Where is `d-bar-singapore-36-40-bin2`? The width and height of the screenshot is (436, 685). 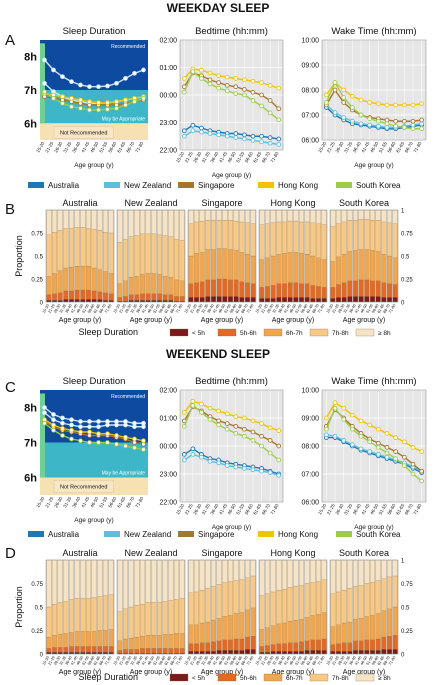
d-bar-singapore-36-40-bin2 is located at coordinates (213, 631).